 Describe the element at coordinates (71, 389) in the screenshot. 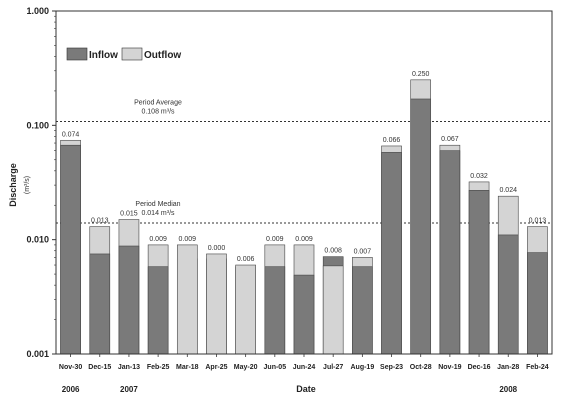

I see `year-label: 2006` at that location.